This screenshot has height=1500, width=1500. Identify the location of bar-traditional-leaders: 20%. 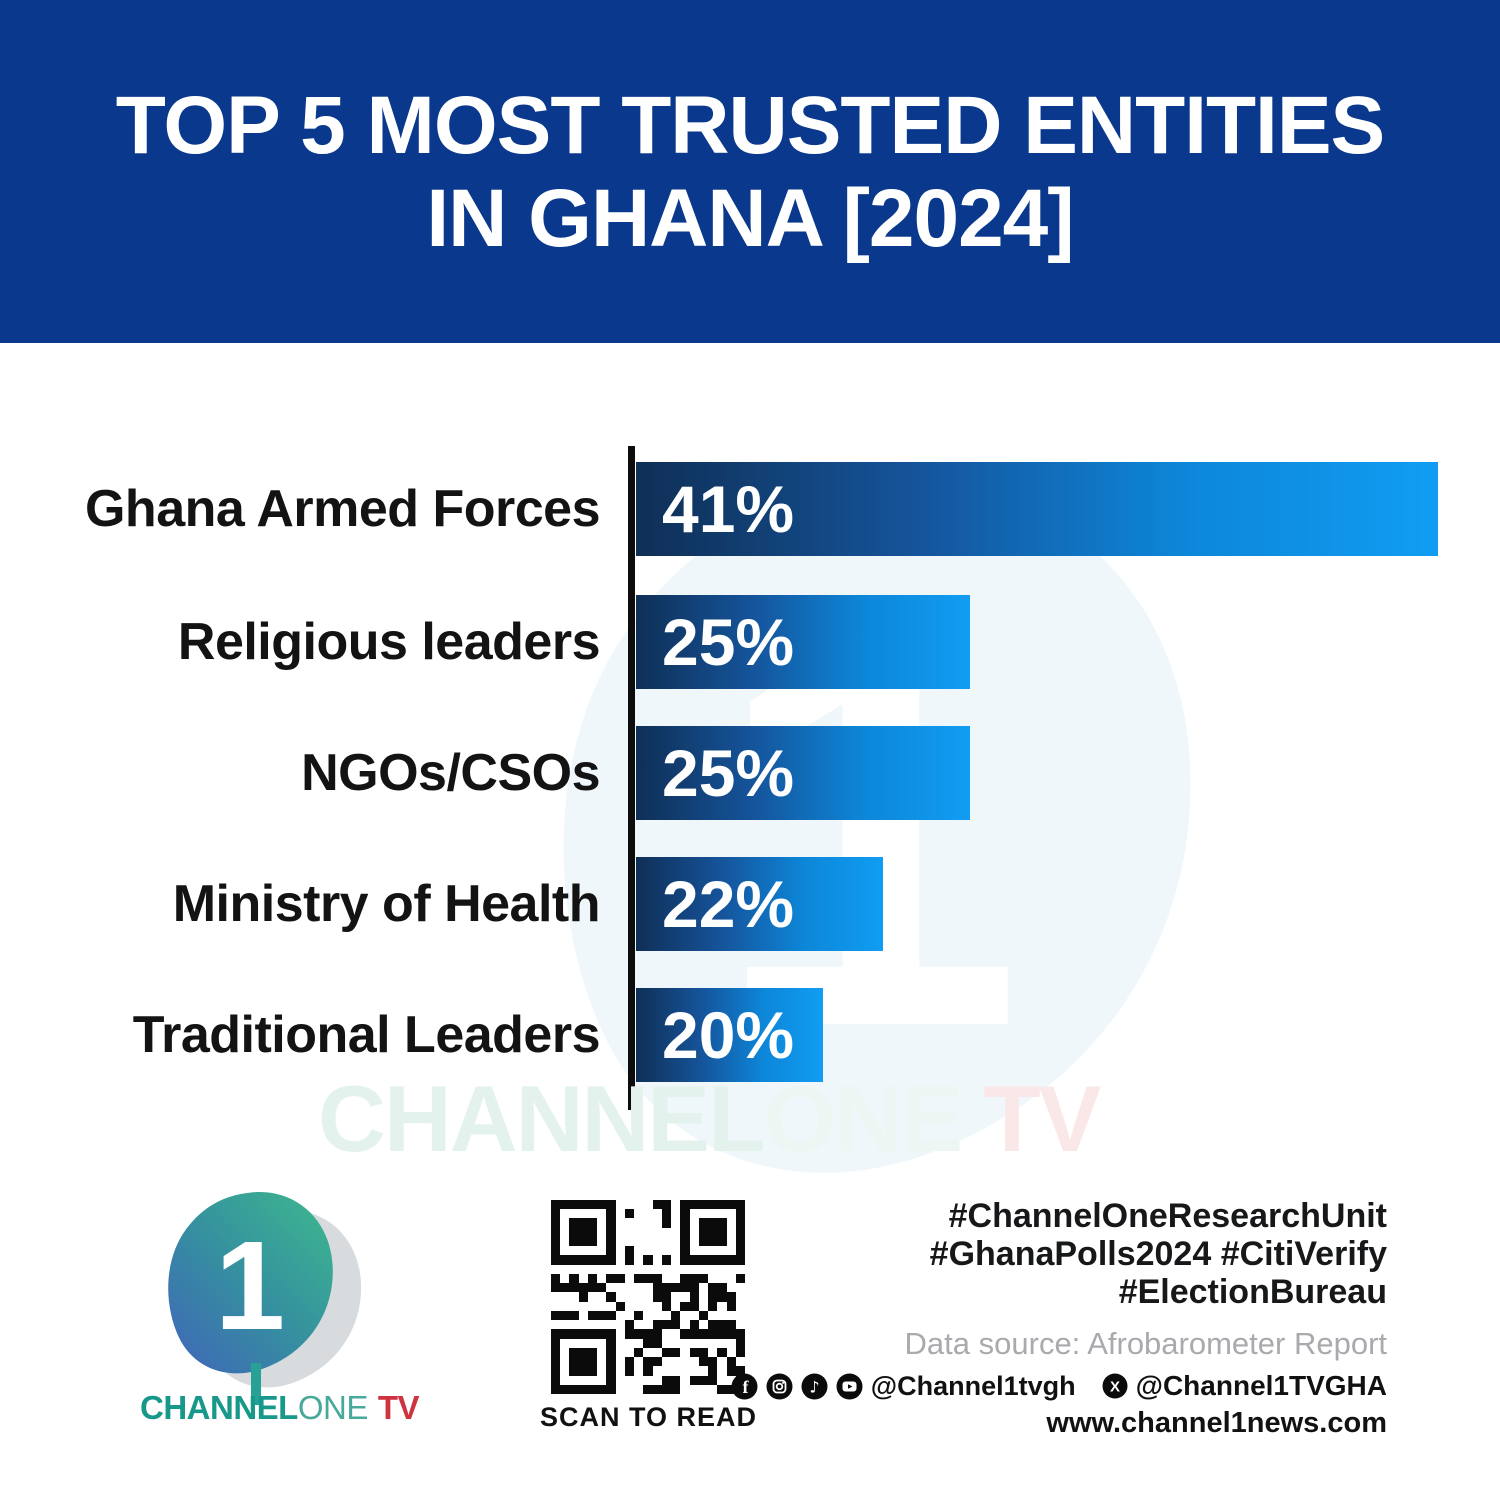
(729, 1035).